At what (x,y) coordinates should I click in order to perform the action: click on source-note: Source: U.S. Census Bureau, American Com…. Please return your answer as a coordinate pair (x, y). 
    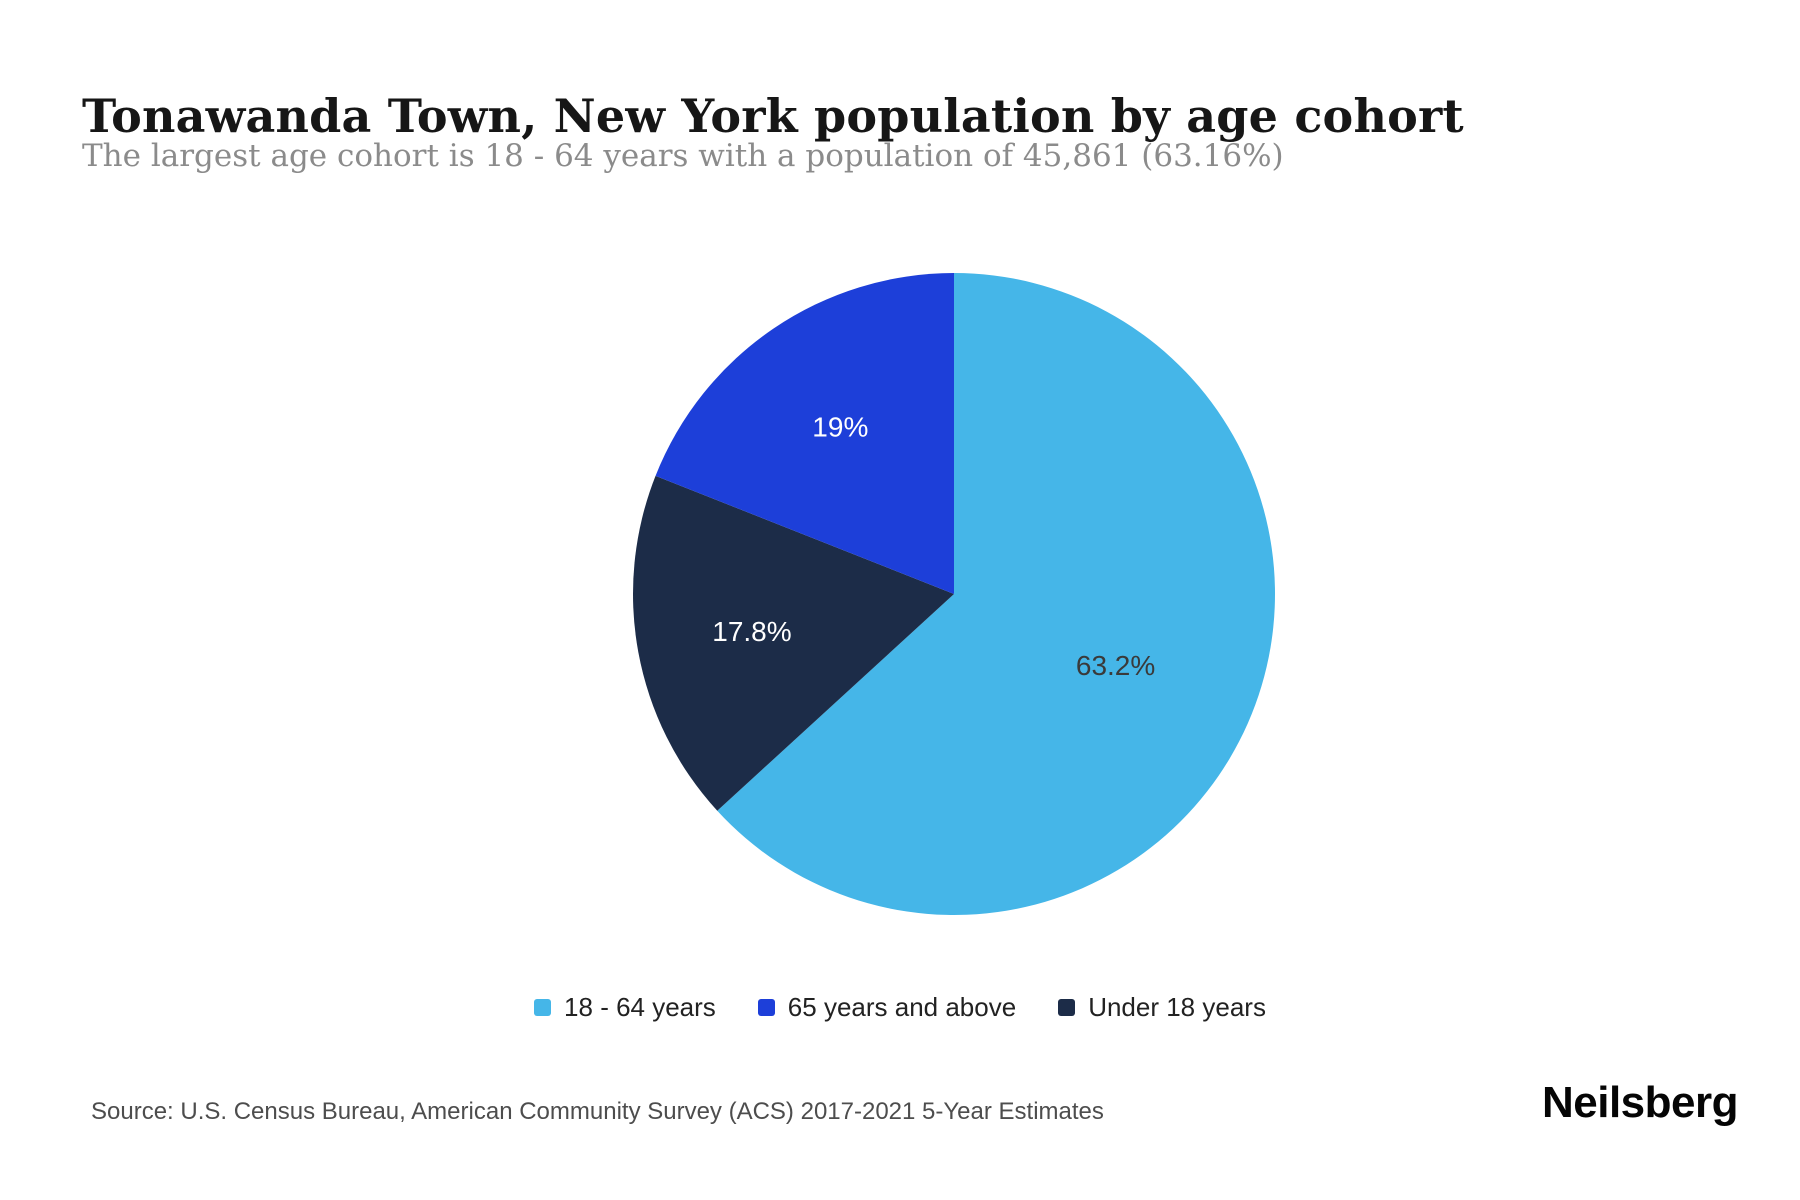
    Looking at the image, I should click on (597, 1111).